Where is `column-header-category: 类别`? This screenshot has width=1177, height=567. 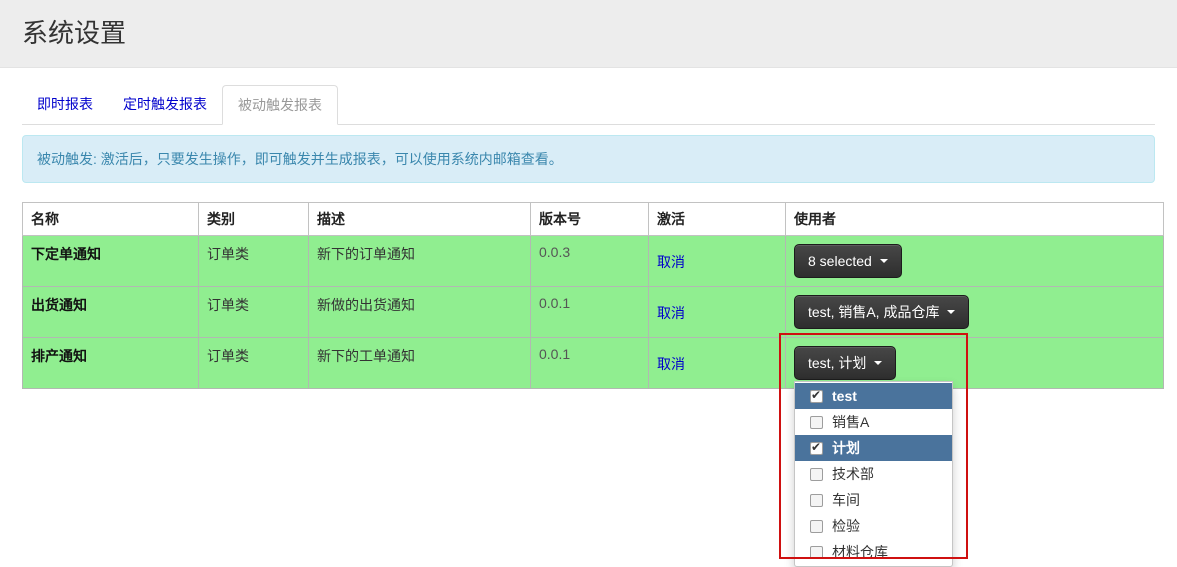 column-header-category: 类别 is located at coordinates (253, 219).